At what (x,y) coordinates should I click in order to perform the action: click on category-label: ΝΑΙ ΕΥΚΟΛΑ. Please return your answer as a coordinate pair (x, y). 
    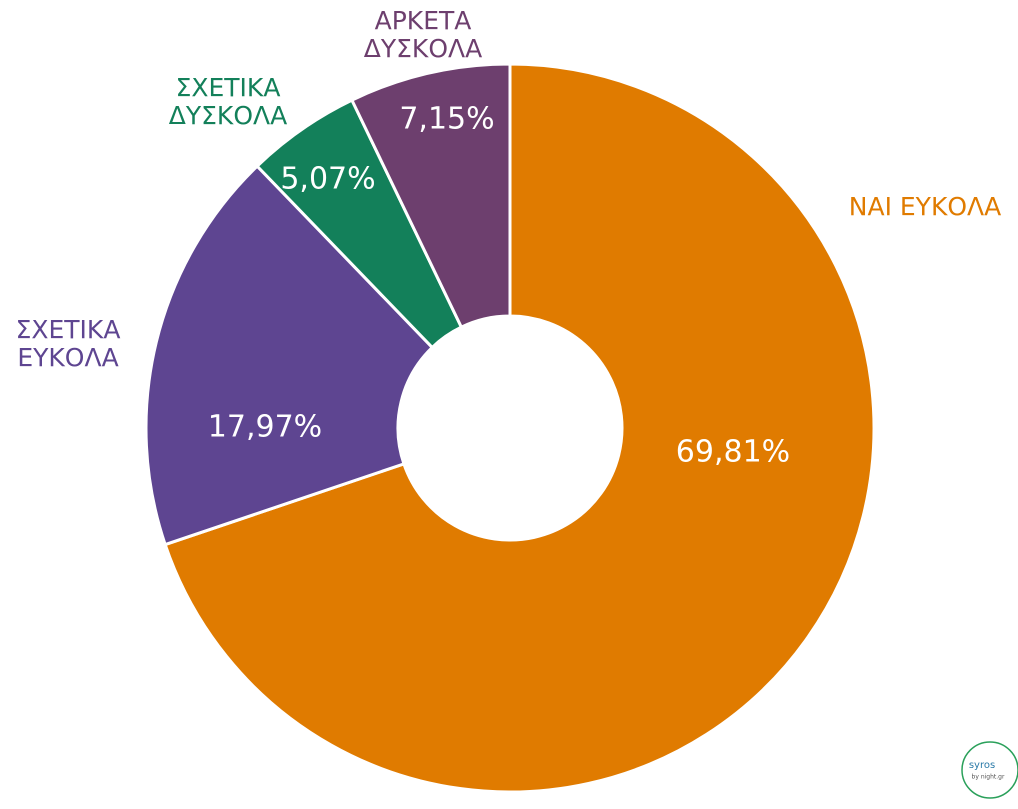
    Looking at the image, I should click on (925, 206).